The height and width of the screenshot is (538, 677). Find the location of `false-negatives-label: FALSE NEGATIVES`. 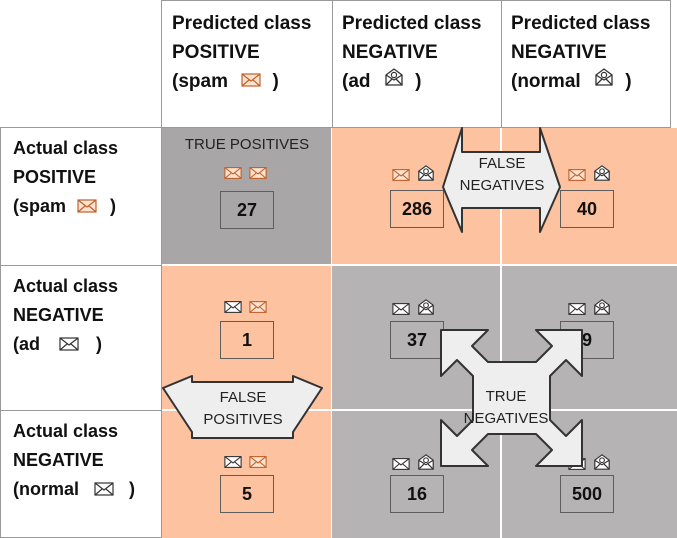

false-negatives-label: FALSE NEGATIVES is located at coordinates (502, 175).